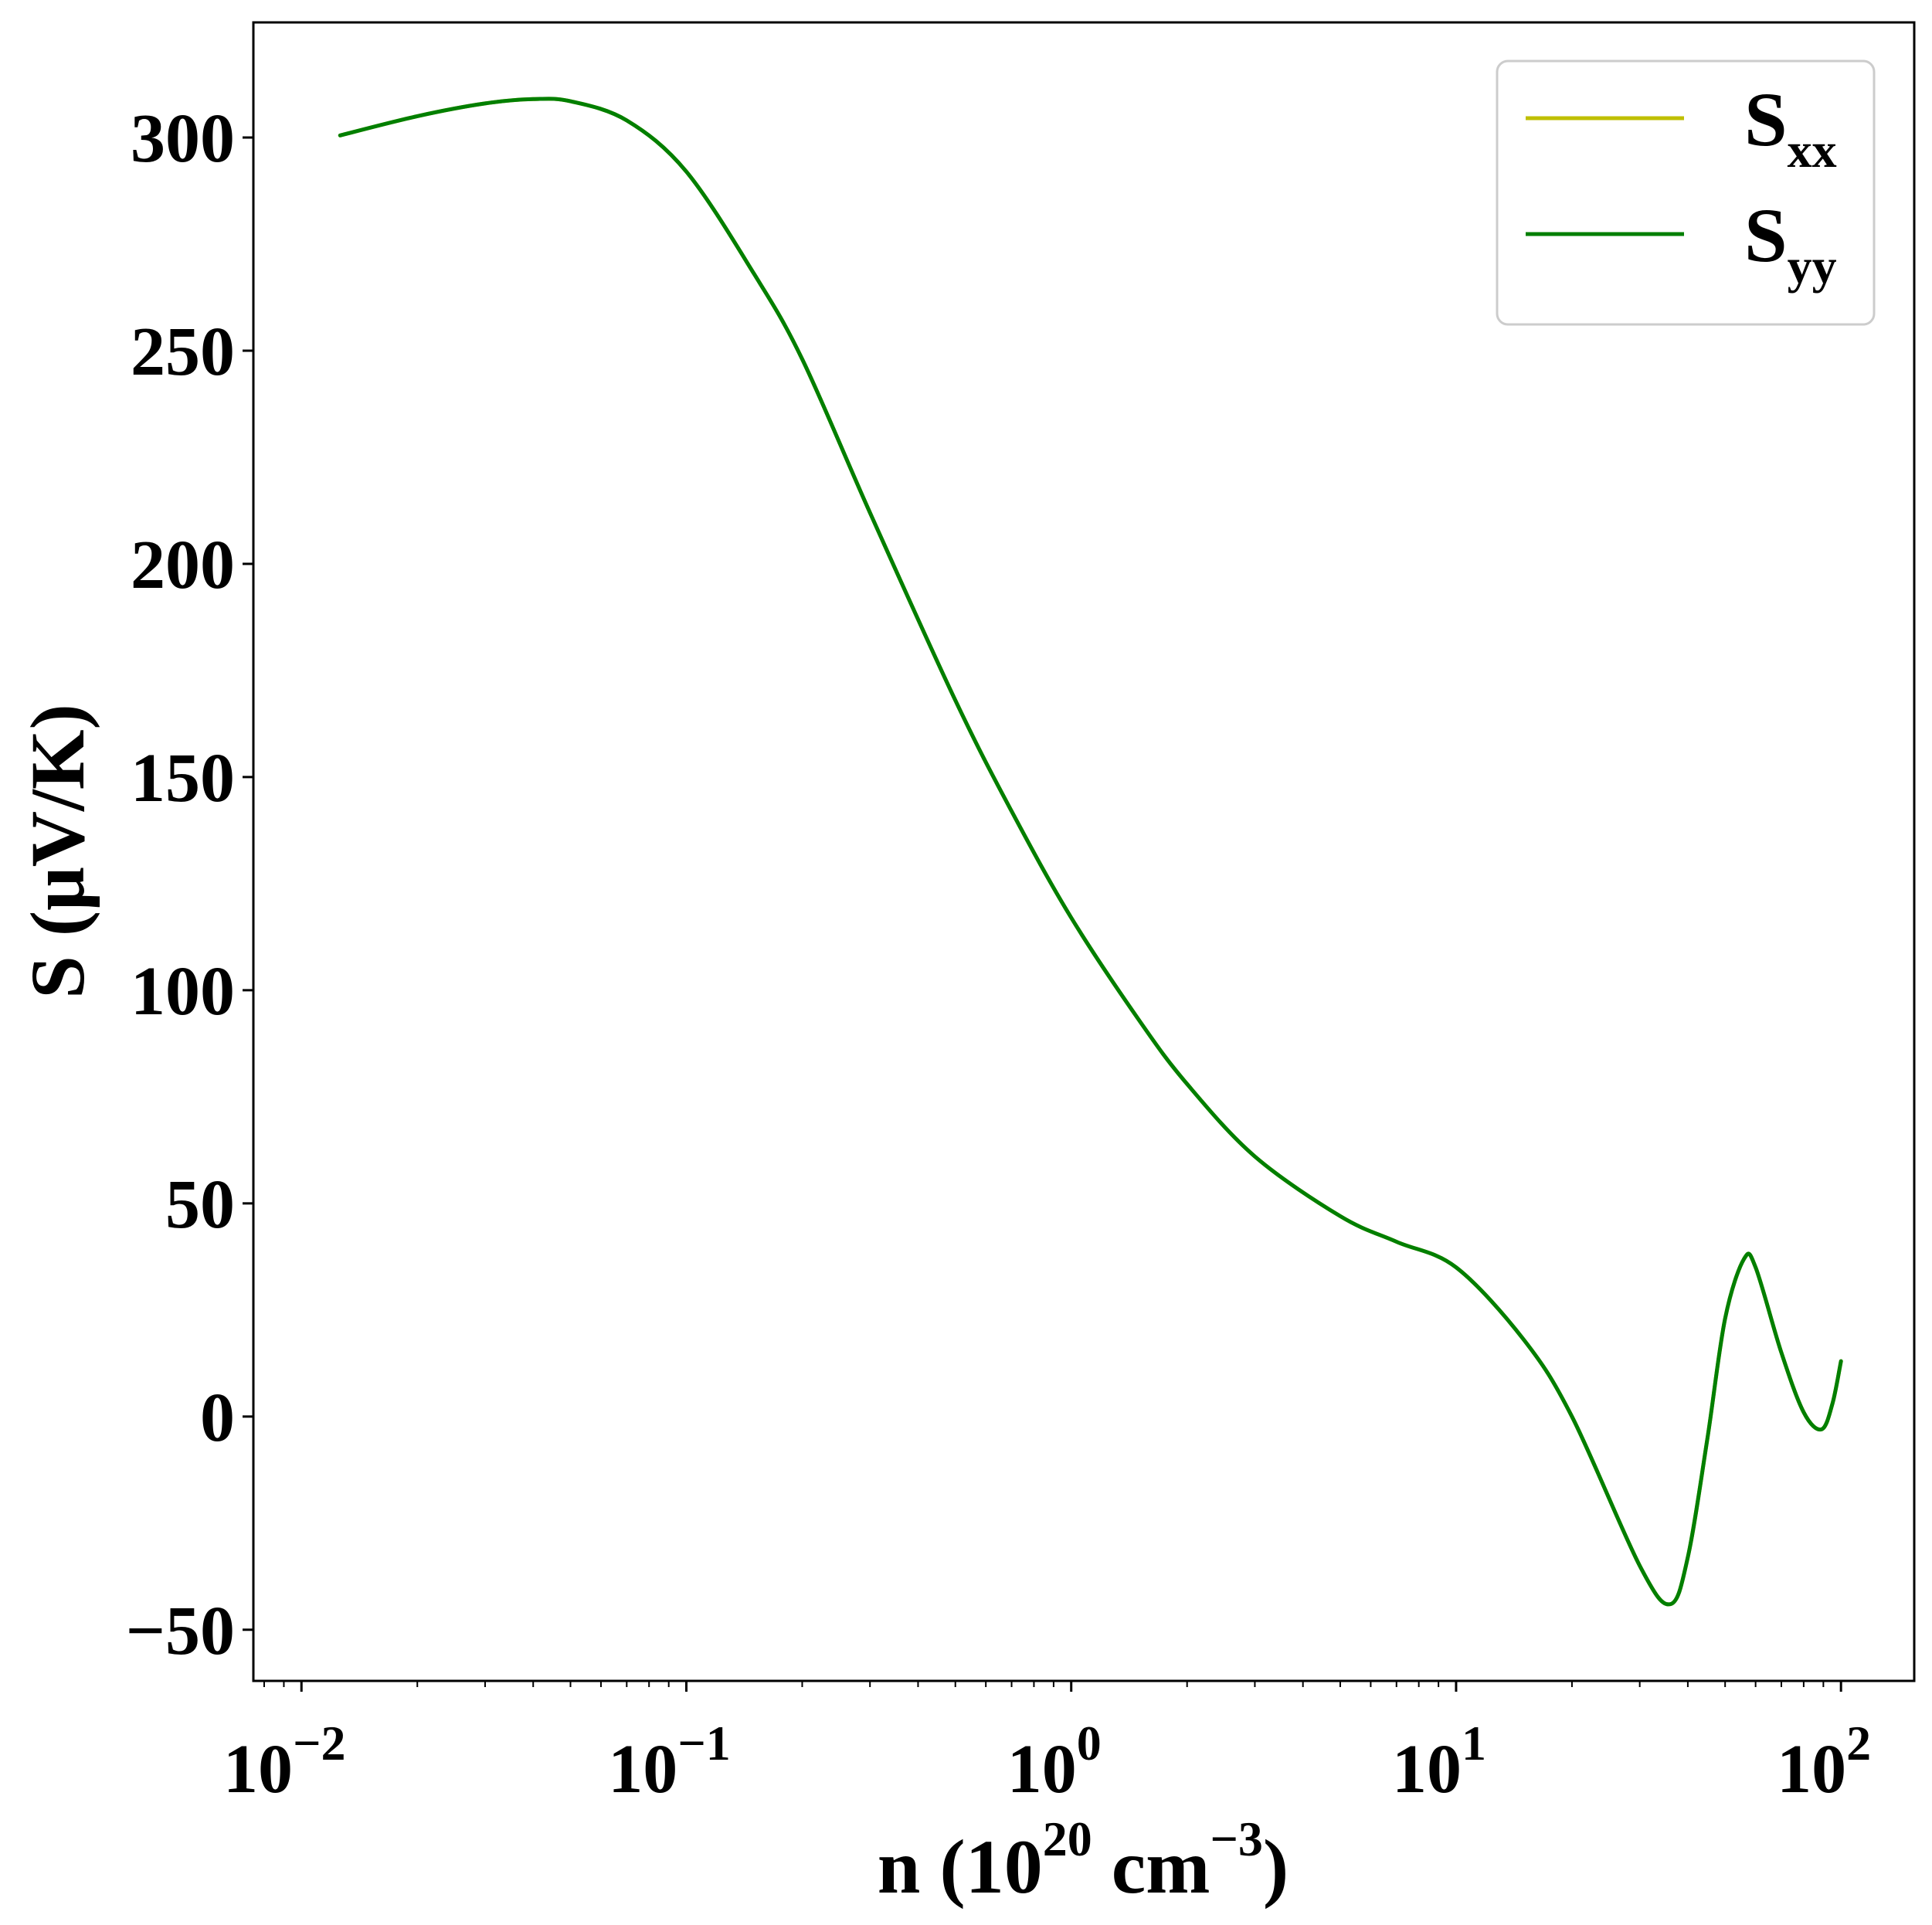 This screenshot has width=1932, height=1925. Describe the element at coordinates (183, 991) in the screenshot. I see `y-tick-label: 100` at that location.